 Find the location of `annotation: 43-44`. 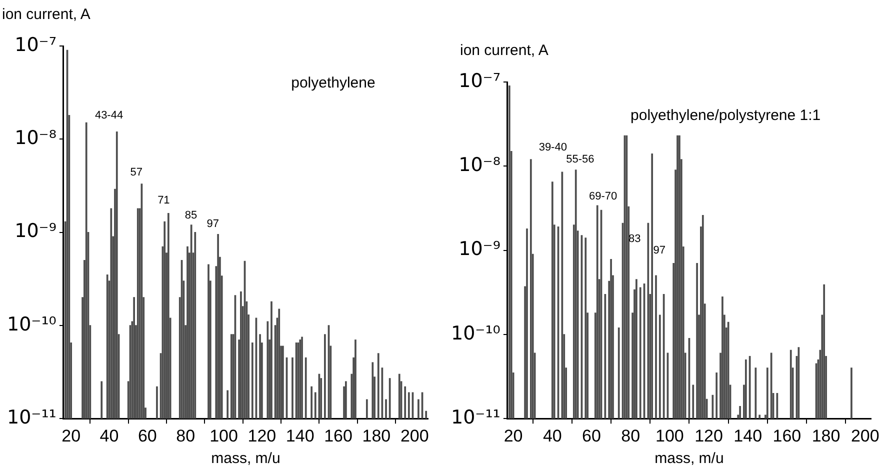

annotation: 43-44 is located at coordinates (109, 115).